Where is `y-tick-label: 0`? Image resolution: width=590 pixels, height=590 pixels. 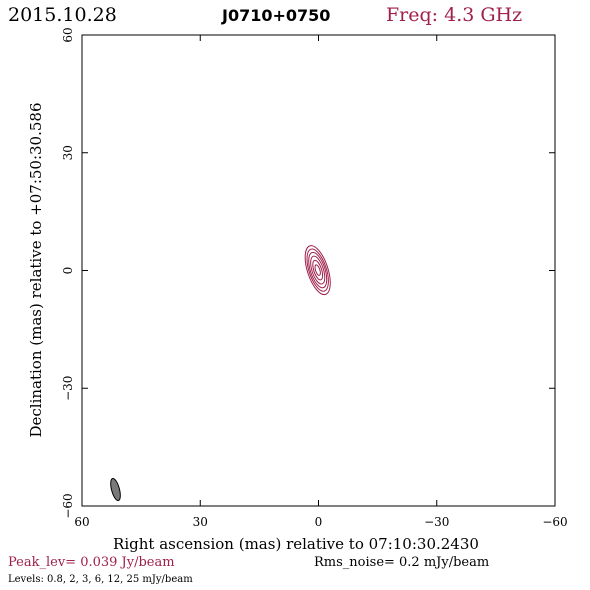
y-tick-label: 0 is located at coordinates (68, 271).